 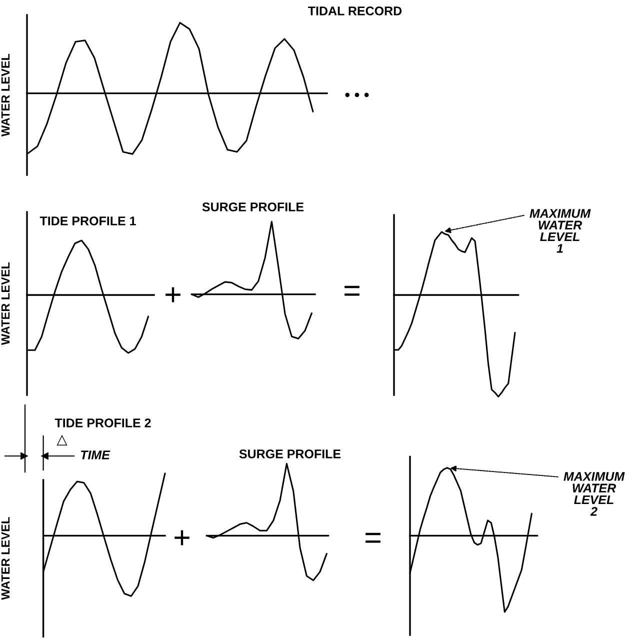 I want to click on chart-title: TIDE PROFILE 1, so click(x=88, y=221).